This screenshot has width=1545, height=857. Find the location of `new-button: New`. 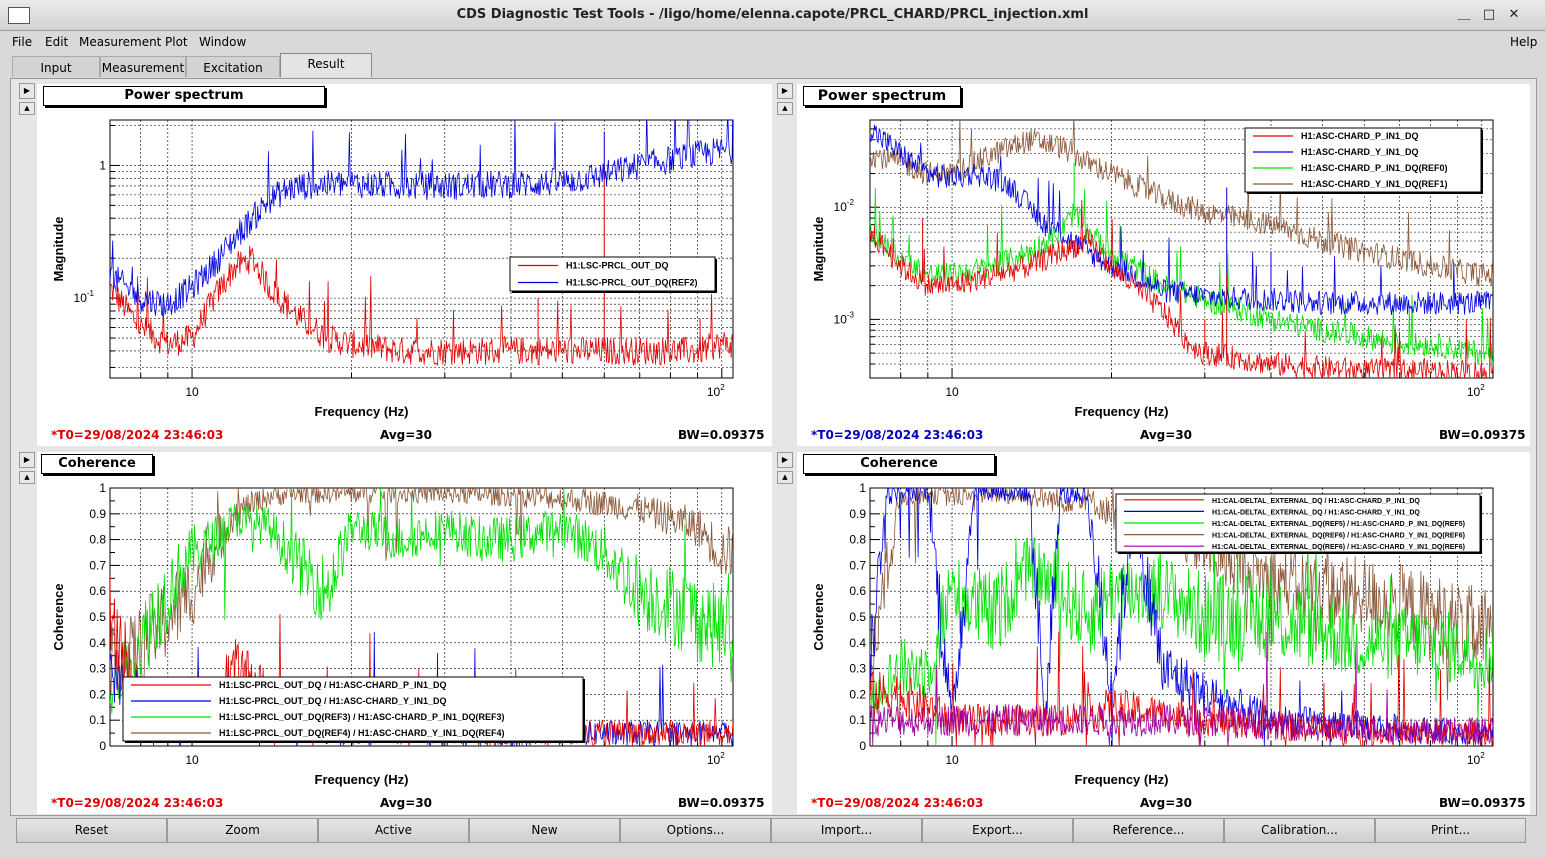

new-button: New is located at coordinates (544, 830).